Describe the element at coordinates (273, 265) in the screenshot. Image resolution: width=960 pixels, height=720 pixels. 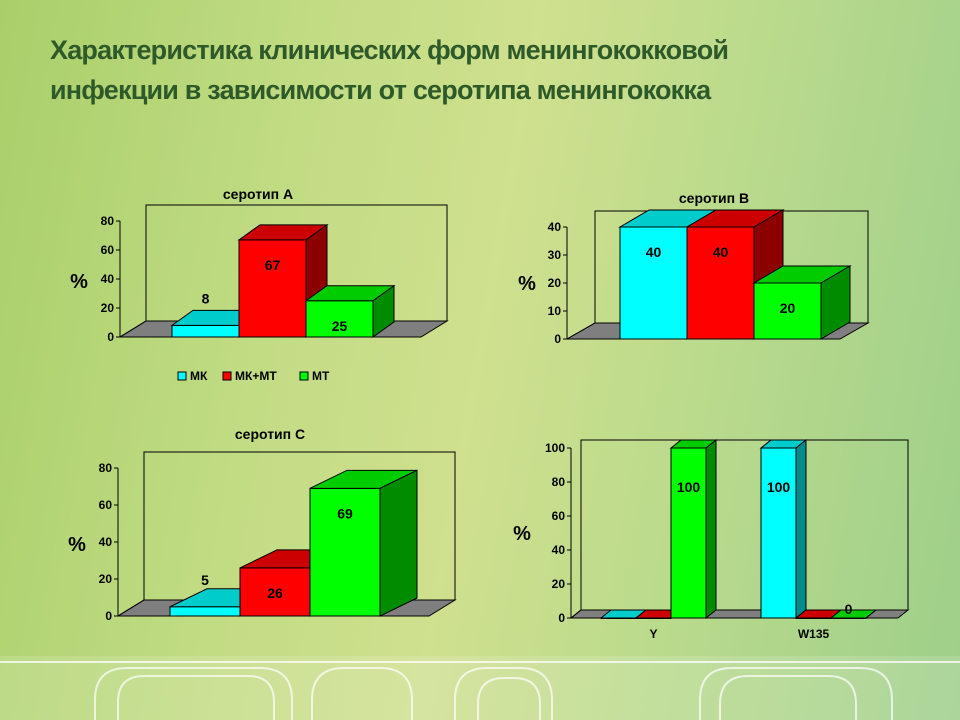
I see `data-label: 67` at that location.